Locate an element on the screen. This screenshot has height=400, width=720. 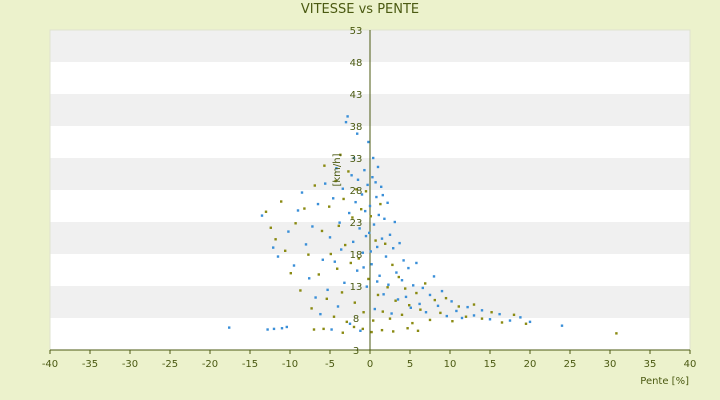
x-tick-label: 30 is located at coordinates (610, 364).